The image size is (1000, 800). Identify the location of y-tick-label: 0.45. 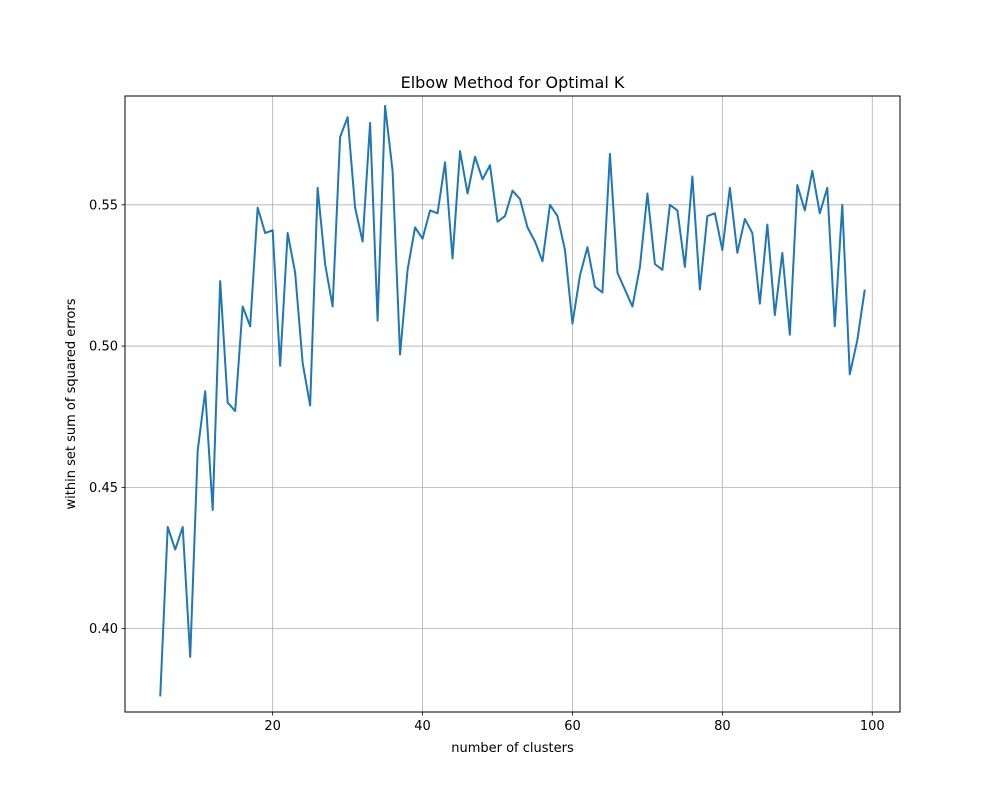
(103, 488).